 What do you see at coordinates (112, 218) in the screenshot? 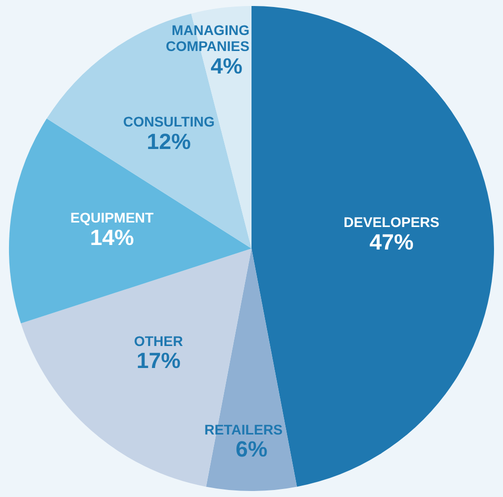
I see `slice-label: EQUIPMENT` at bounding box center [112, 218].